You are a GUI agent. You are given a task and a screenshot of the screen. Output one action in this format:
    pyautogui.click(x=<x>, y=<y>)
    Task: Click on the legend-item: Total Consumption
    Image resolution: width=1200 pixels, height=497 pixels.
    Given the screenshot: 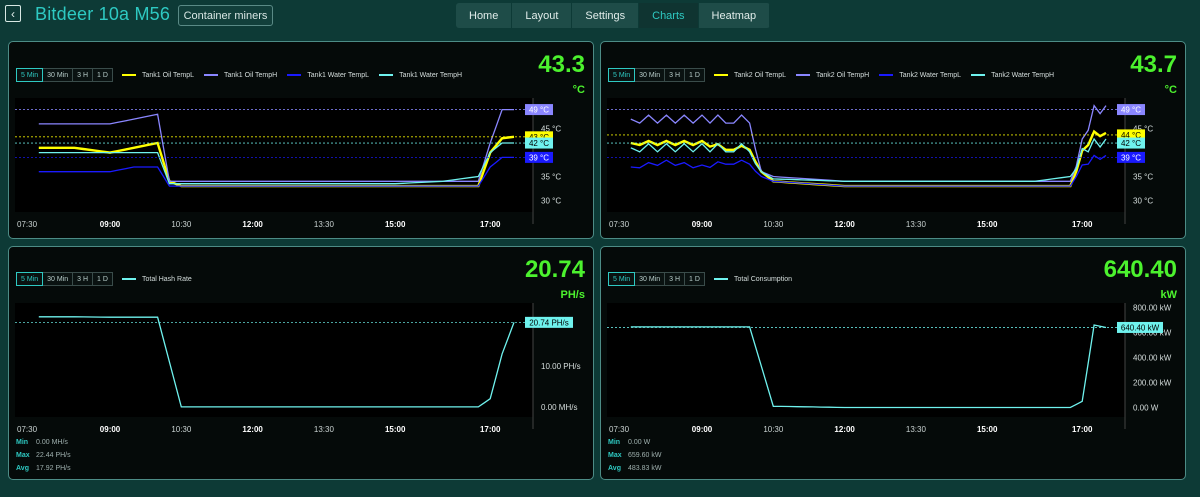 What is the action you would take?
    pyautogui.click(x=753, y=279)
    